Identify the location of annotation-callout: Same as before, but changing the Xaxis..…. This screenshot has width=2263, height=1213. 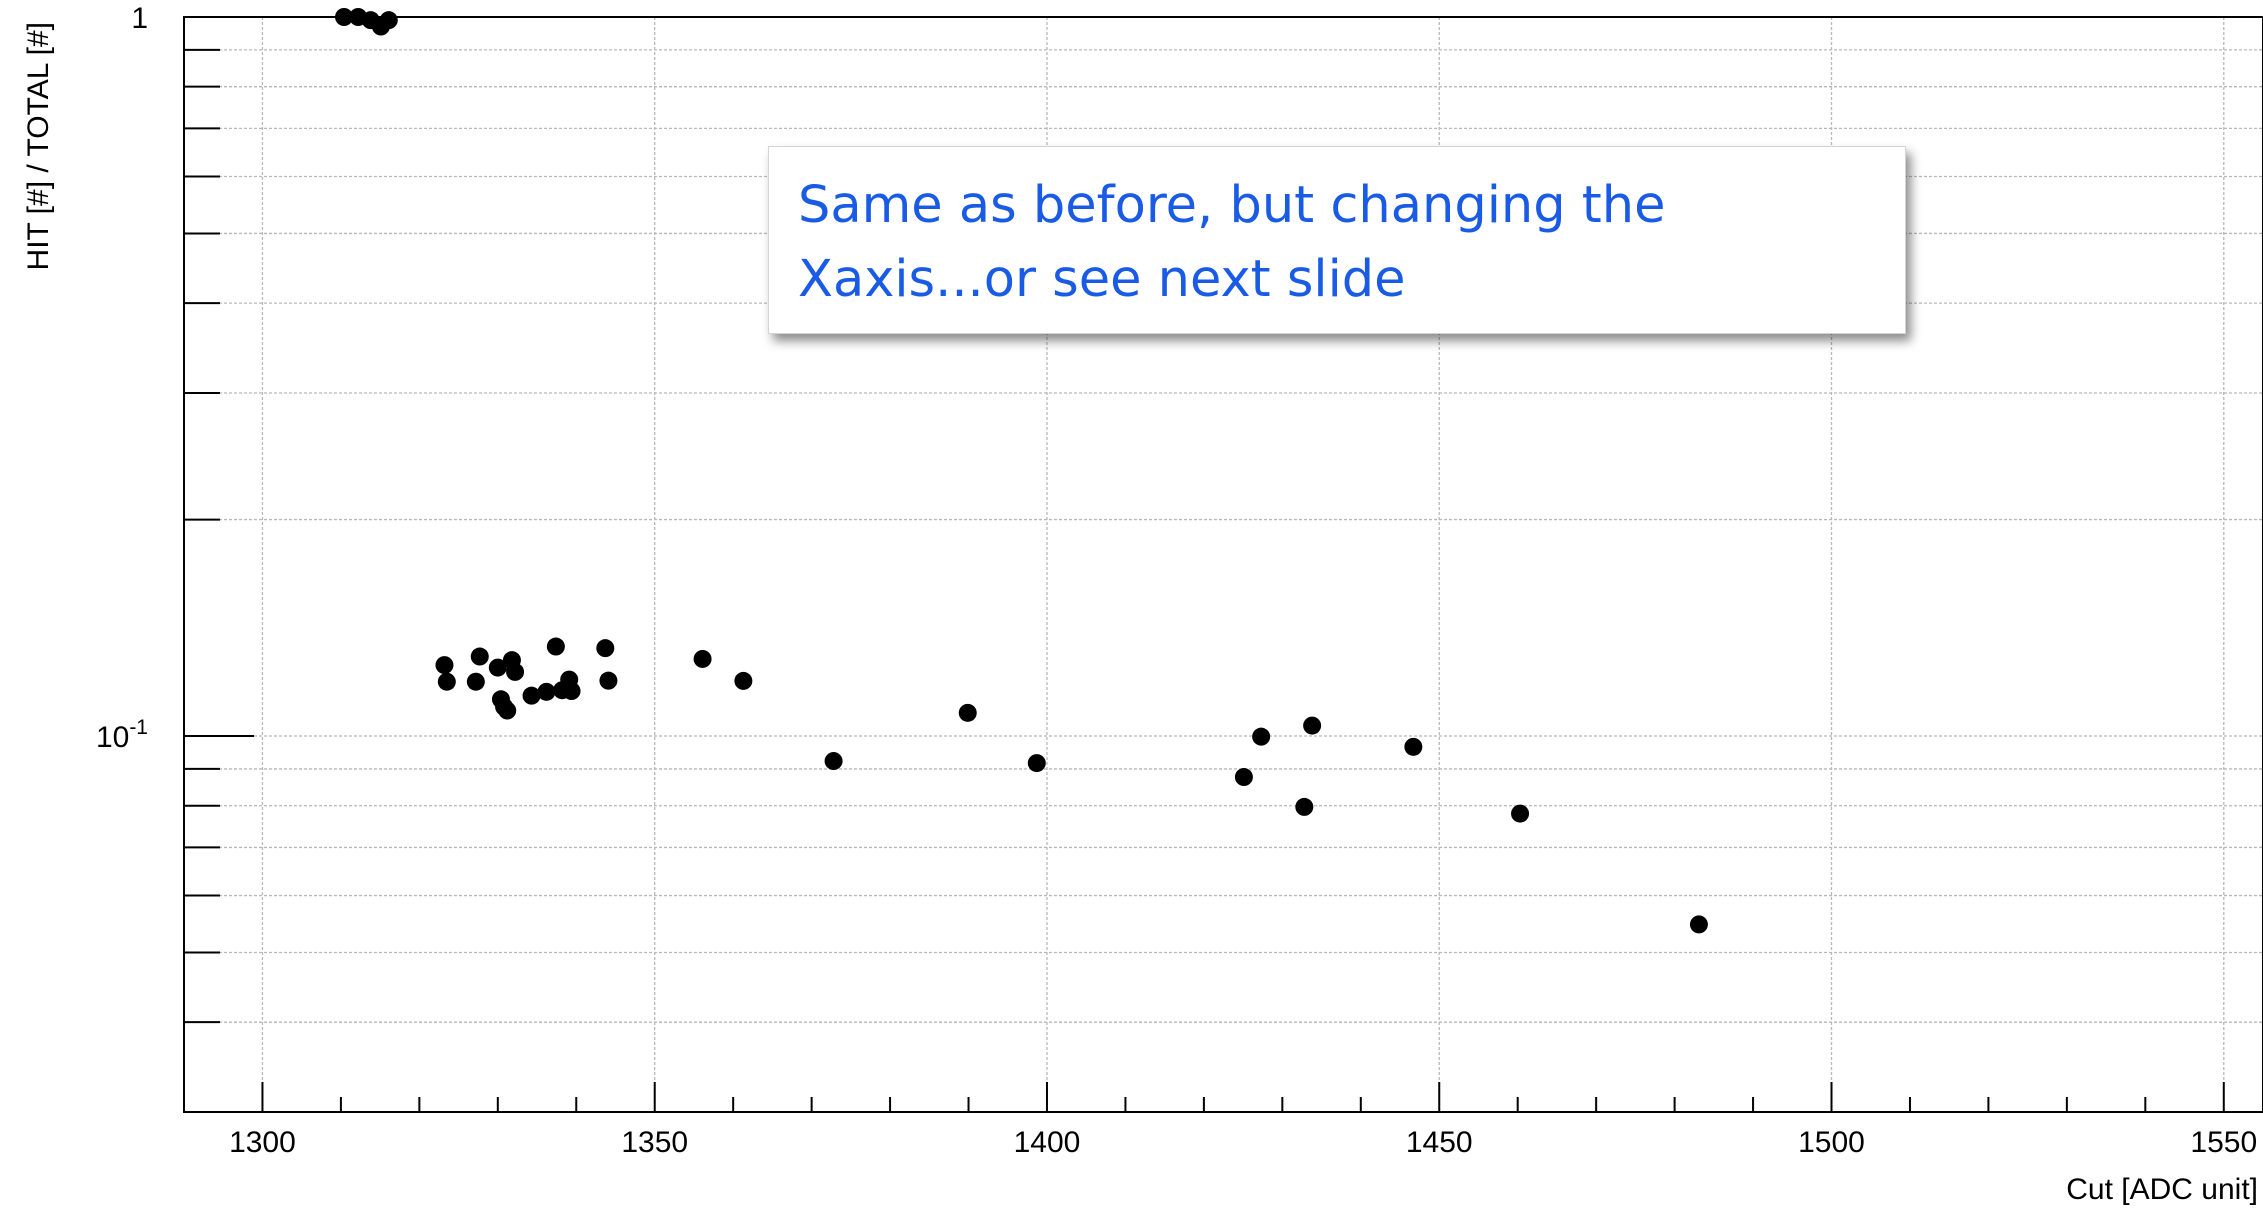
(1337, 240).